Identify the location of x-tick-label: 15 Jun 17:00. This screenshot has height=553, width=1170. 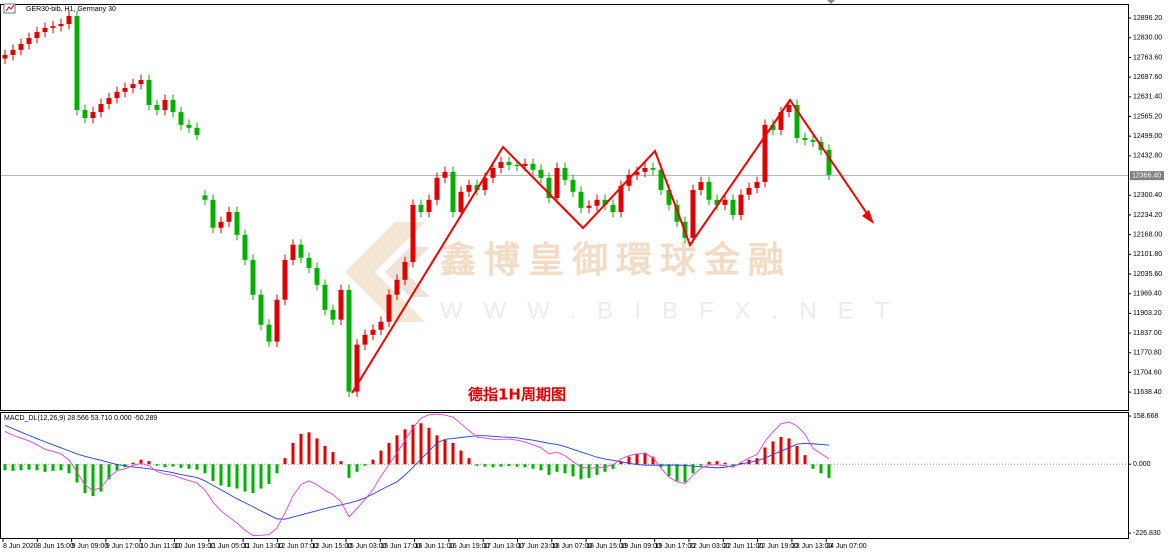
(400, 546).